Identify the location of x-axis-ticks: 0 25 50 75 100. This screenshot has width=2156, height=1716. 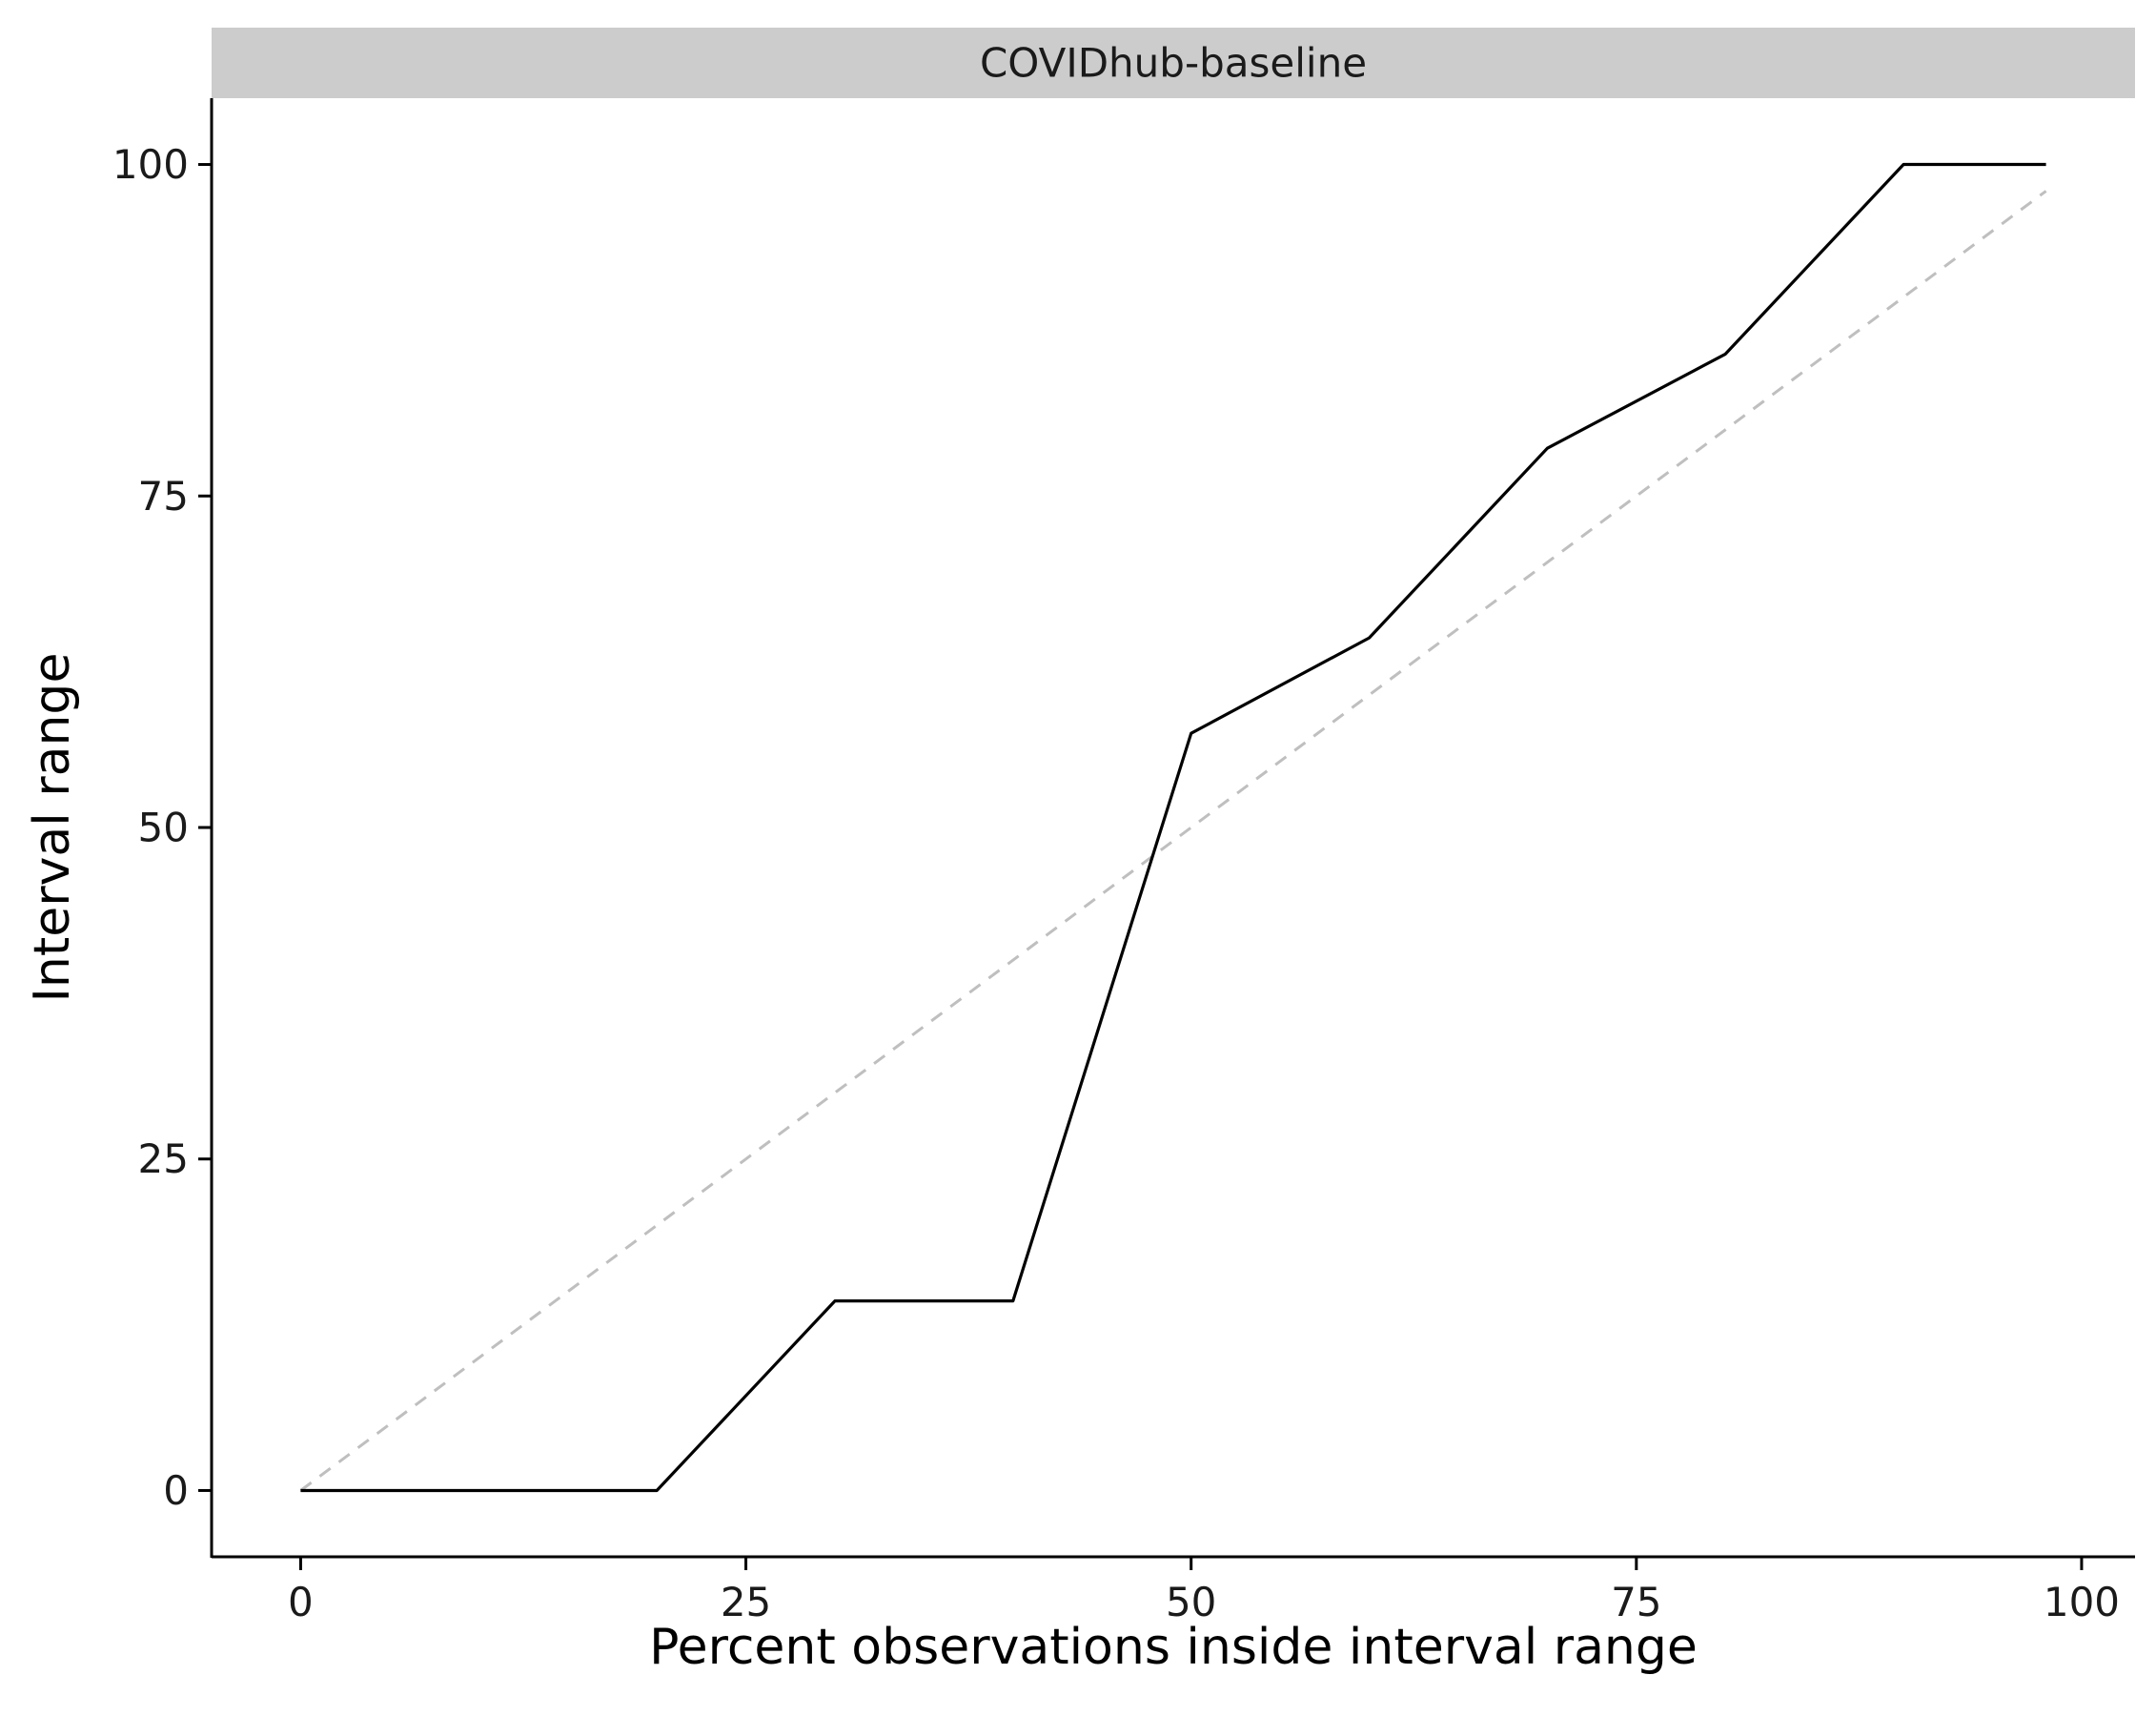
(1204, 1591).